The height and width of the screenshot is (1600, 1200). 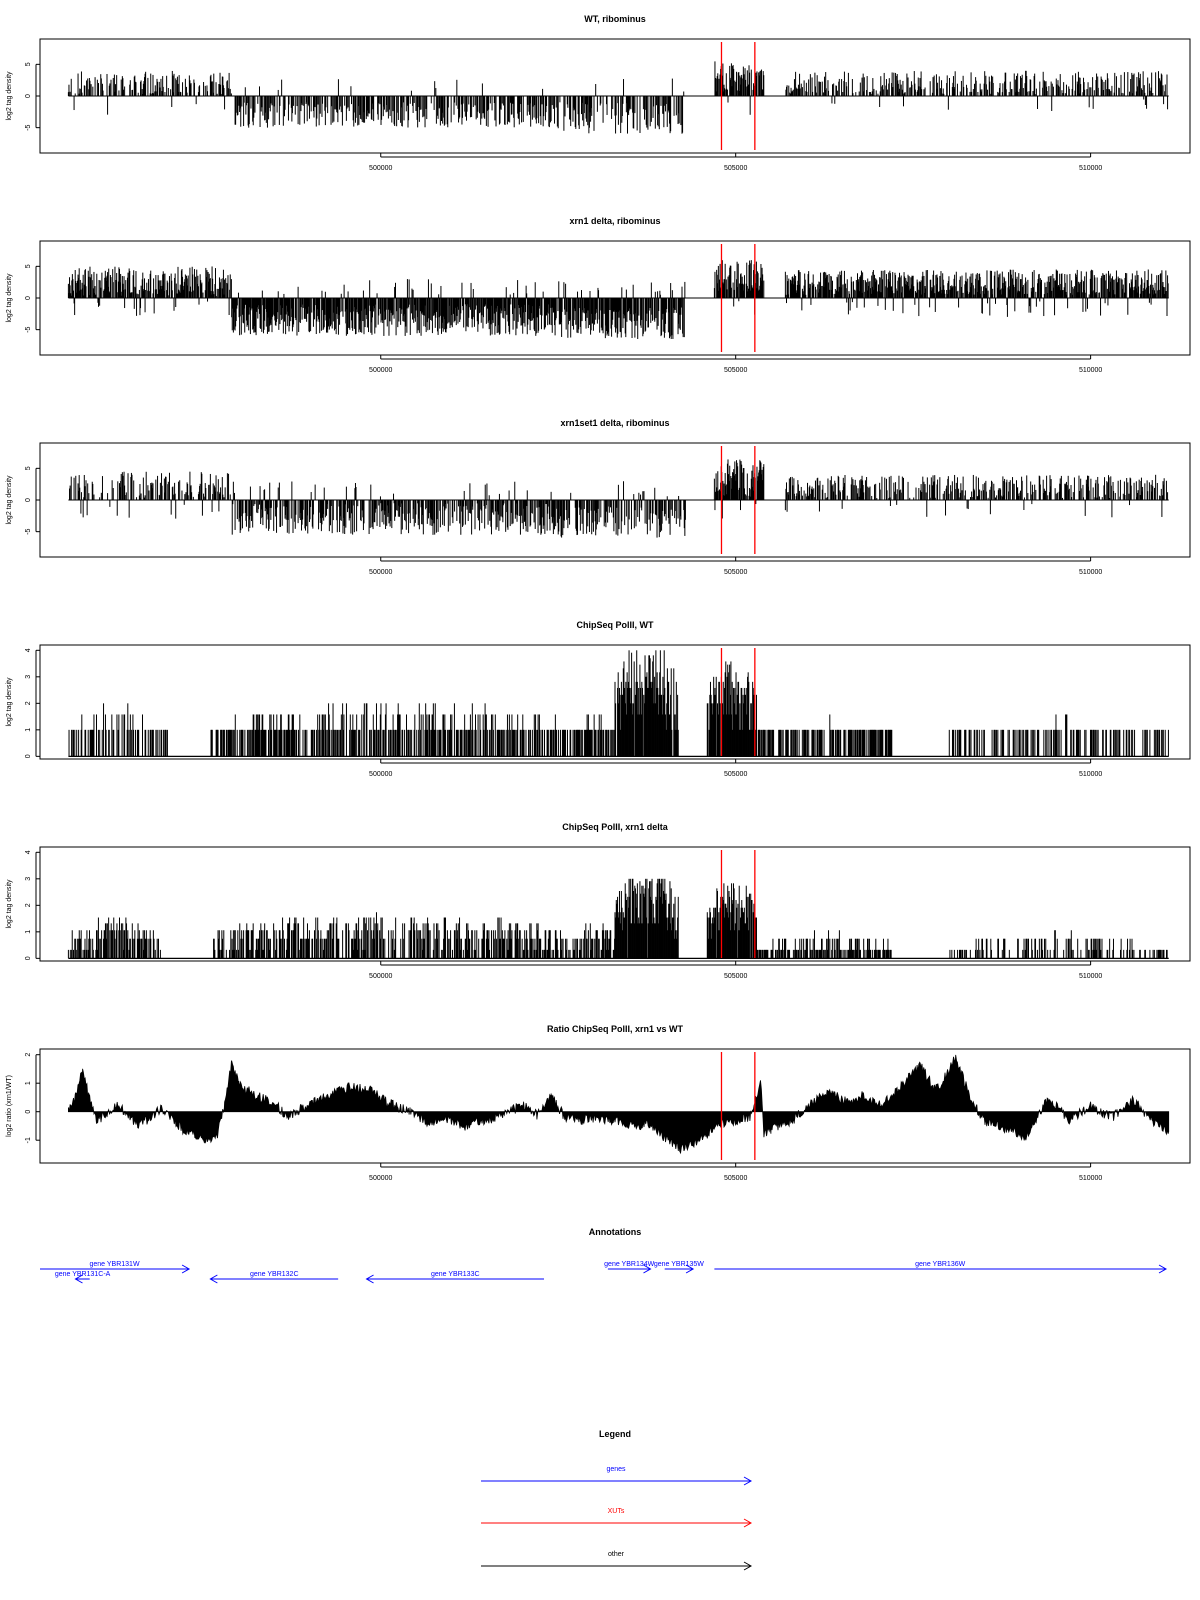 I want to click on panel-title: xrn1 delta, ribominus, so click(x=614, y=221).